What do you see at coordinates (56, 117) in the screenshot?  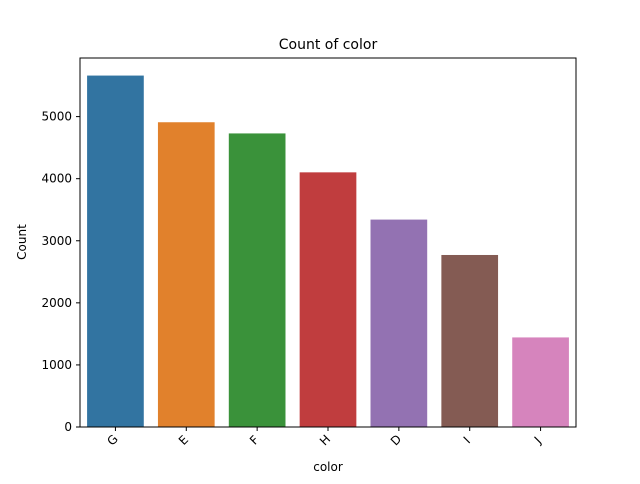 I see `y-tick-label: 5000` at bounding box center [56, 117].